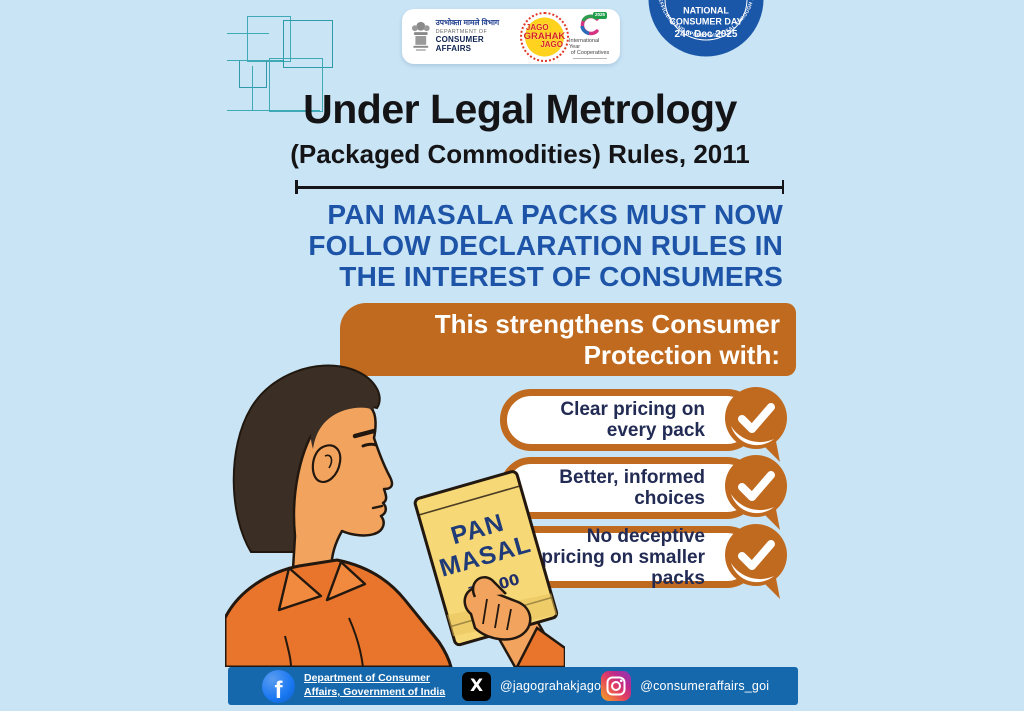 This screenshot has width=1024, height=711. I want to click on facebook-icon: f, so click(278, 686).